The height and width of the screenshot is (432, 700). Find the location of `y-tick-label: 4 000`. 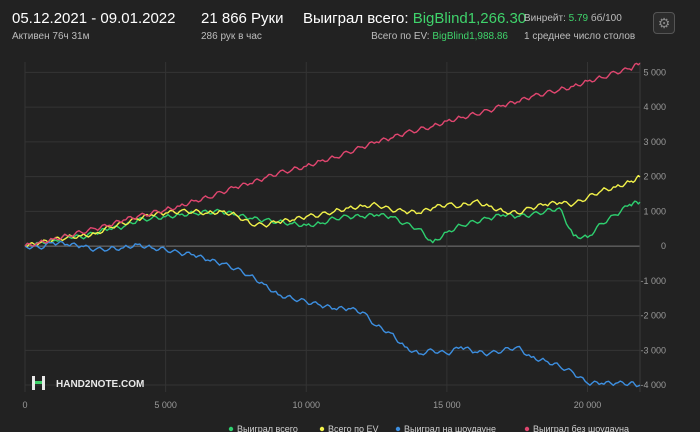

y-tick-label: 4 000 is located at coordinates (654, 107).